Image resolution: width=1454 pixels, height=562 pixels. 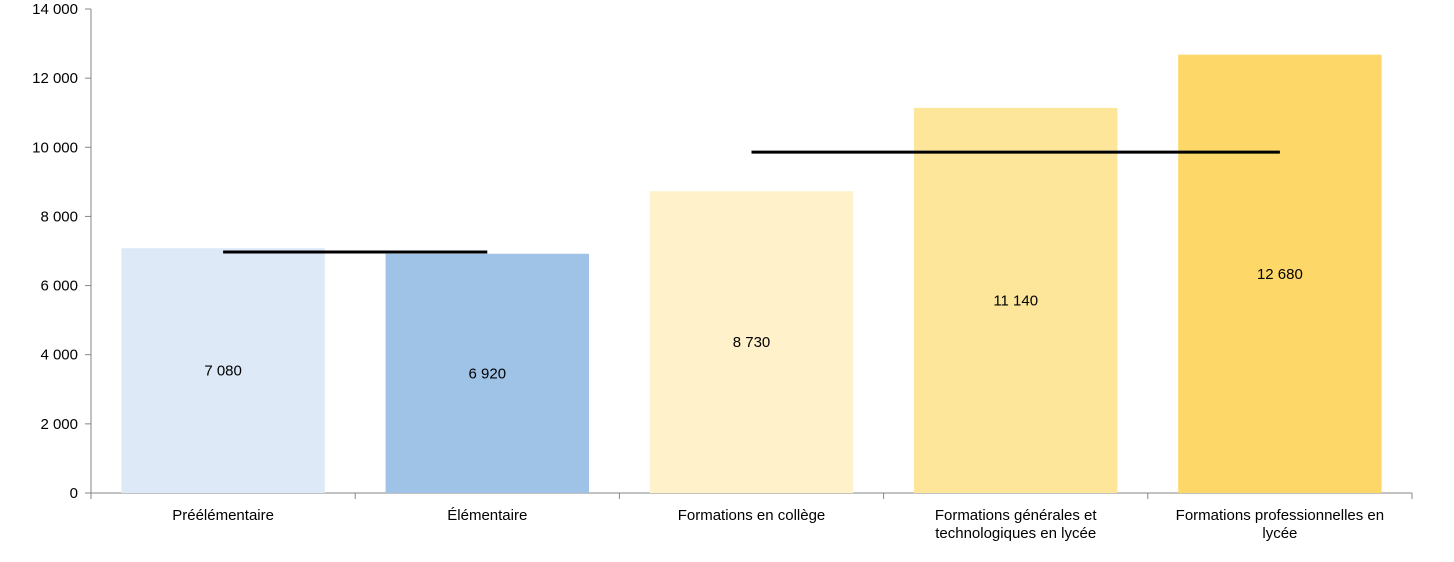 What do you see at coordinates (487, 515) in the screenshot?
I see `x-tick-label: Élémentaire` at bounding box center [487, 515].